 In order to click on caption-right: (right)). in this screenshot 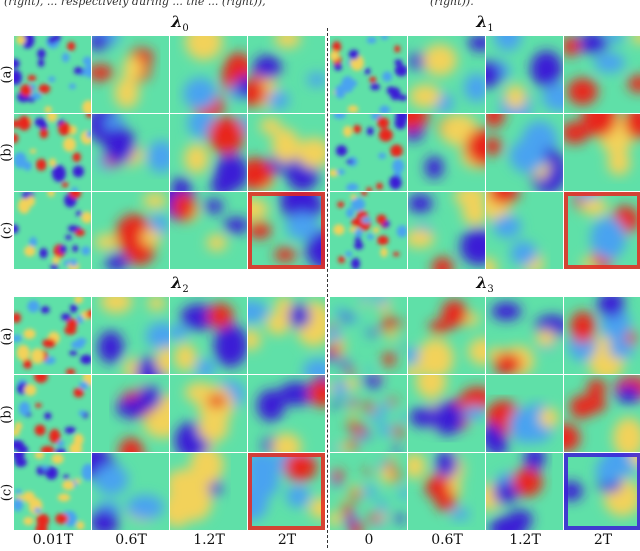, I will do `click(452, 4)`.